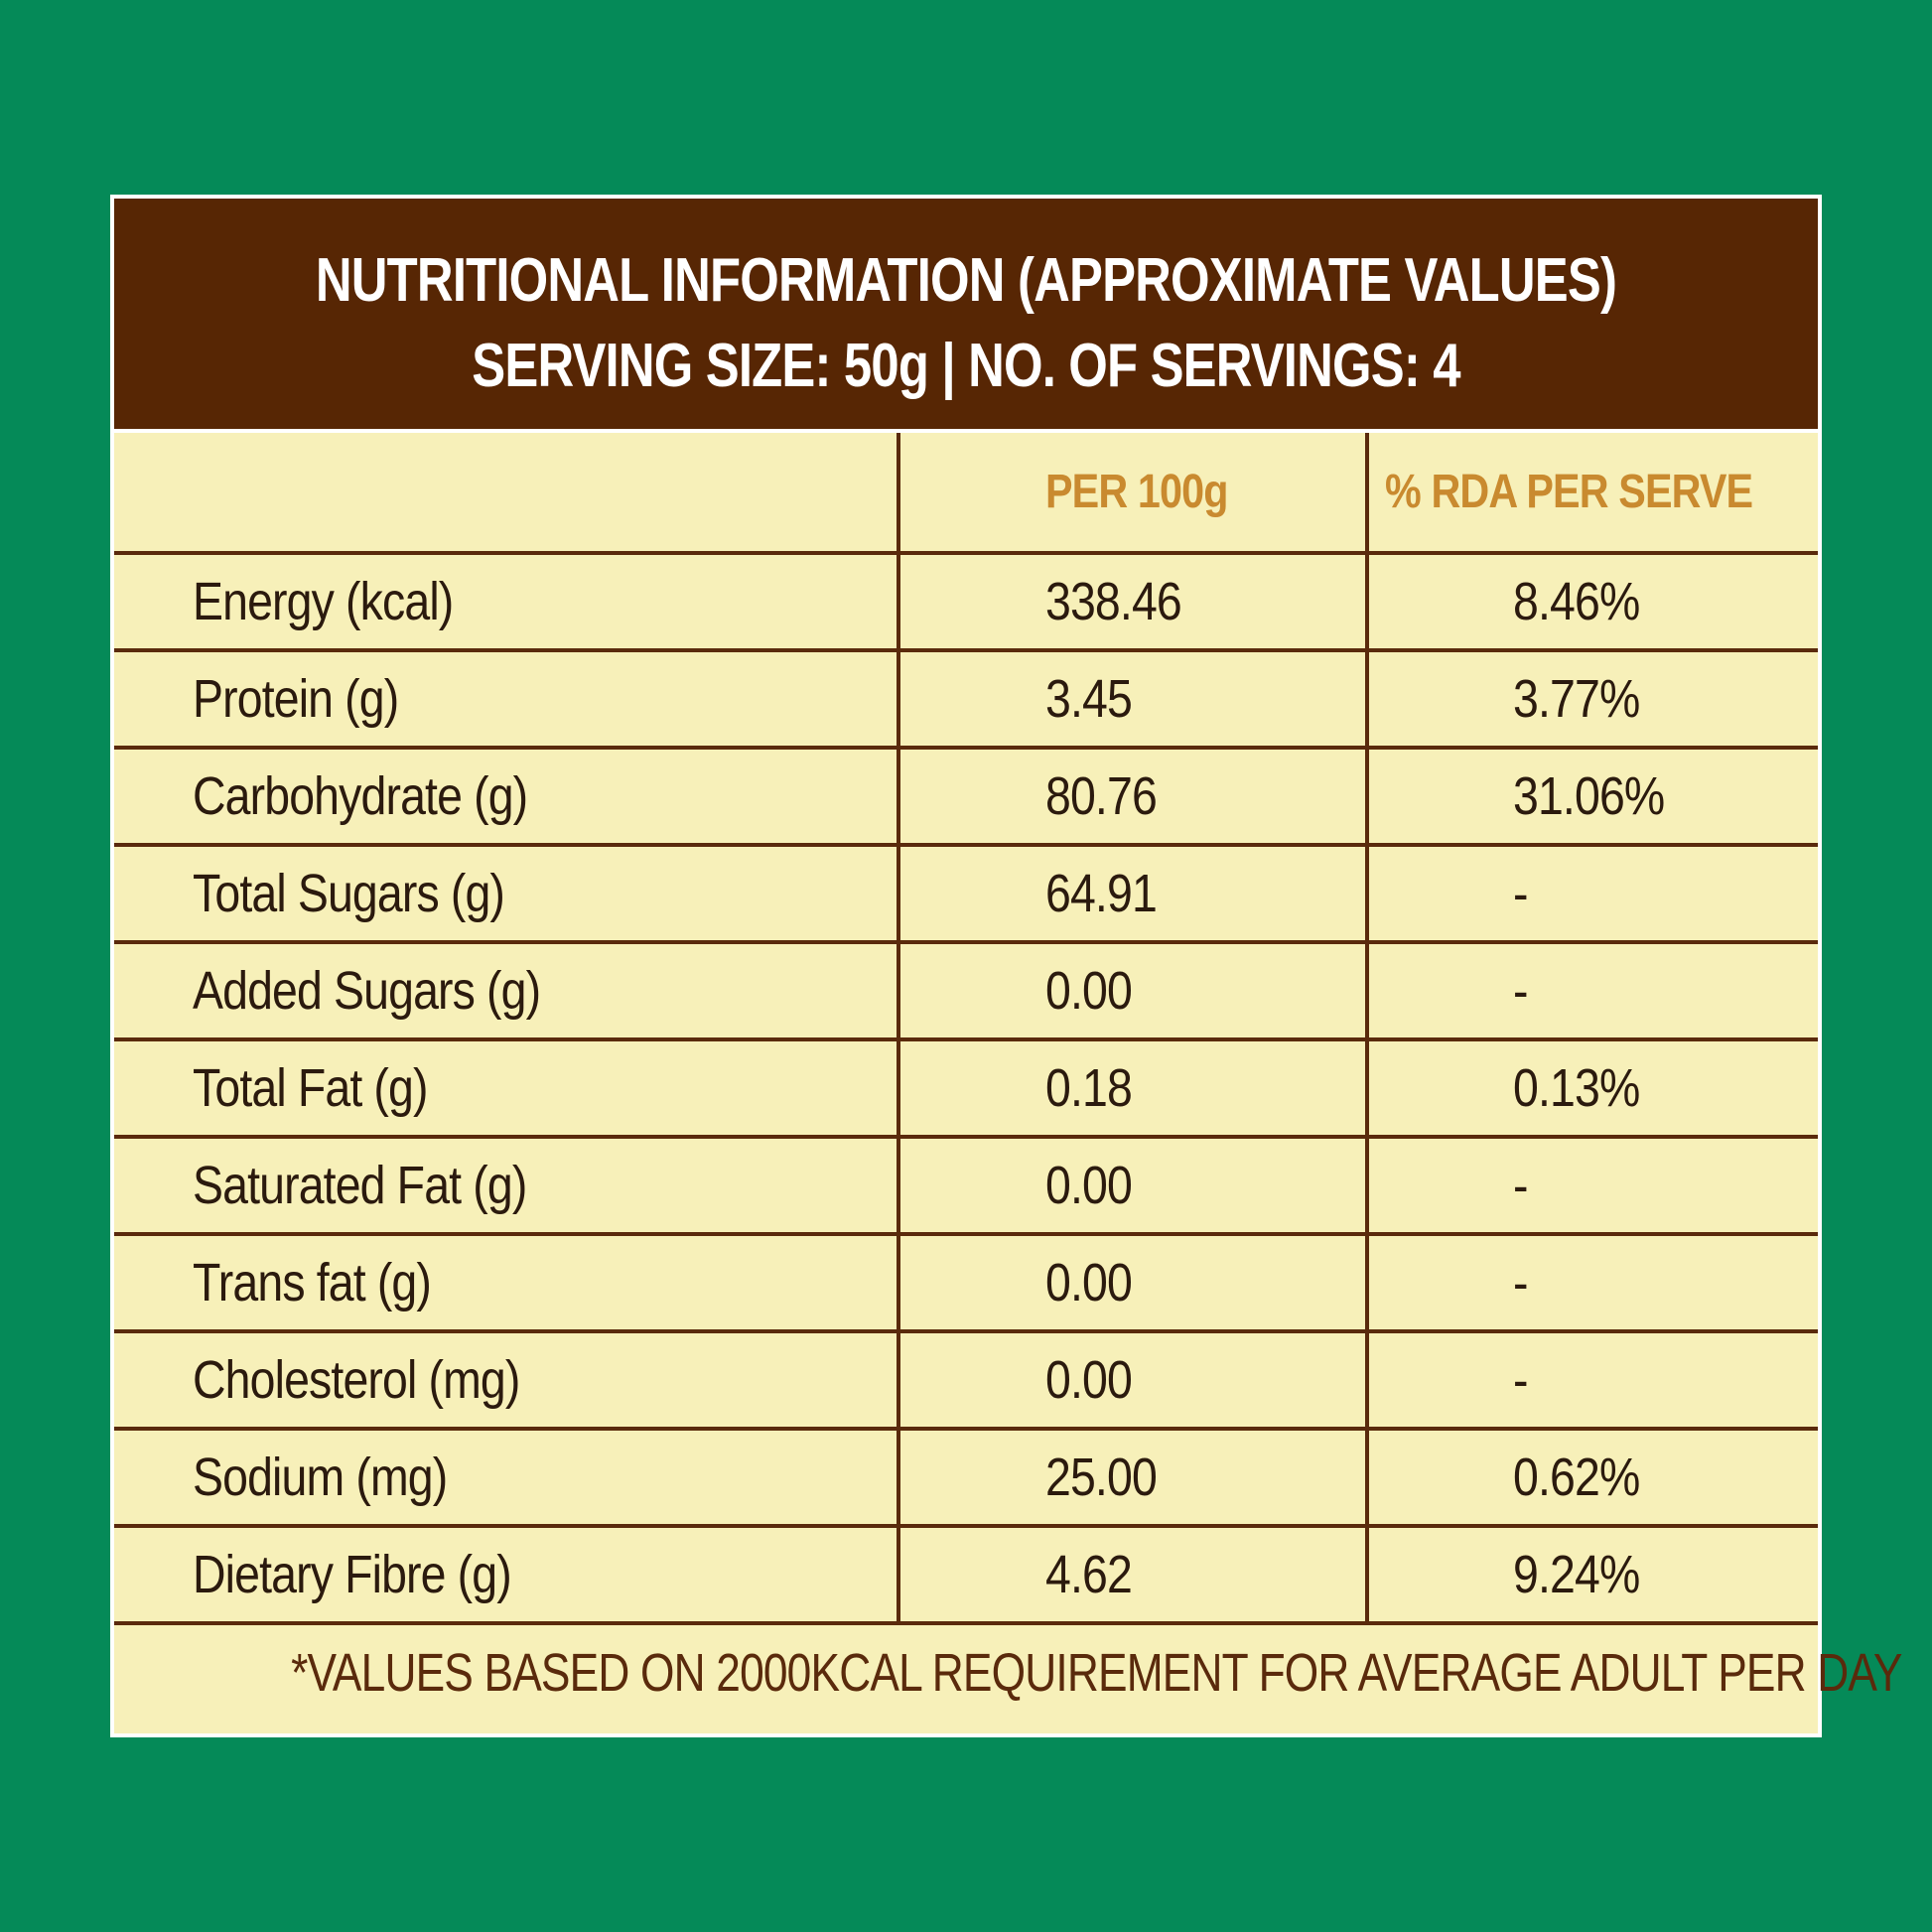  What do you see at coordinates (1132, 602) in the screenshot?
I see `per-100g-value: 338.46` at bounding box center [1132, 602].